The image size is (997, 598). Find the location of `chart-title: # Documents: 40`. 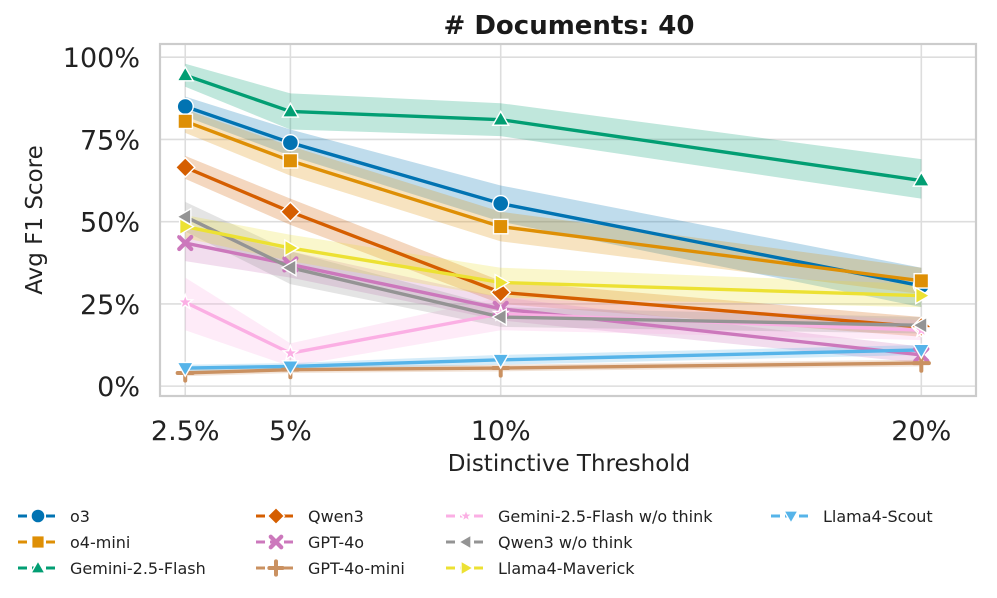

chart-title: # Documents: 40 is located at coordinates (569, 26).